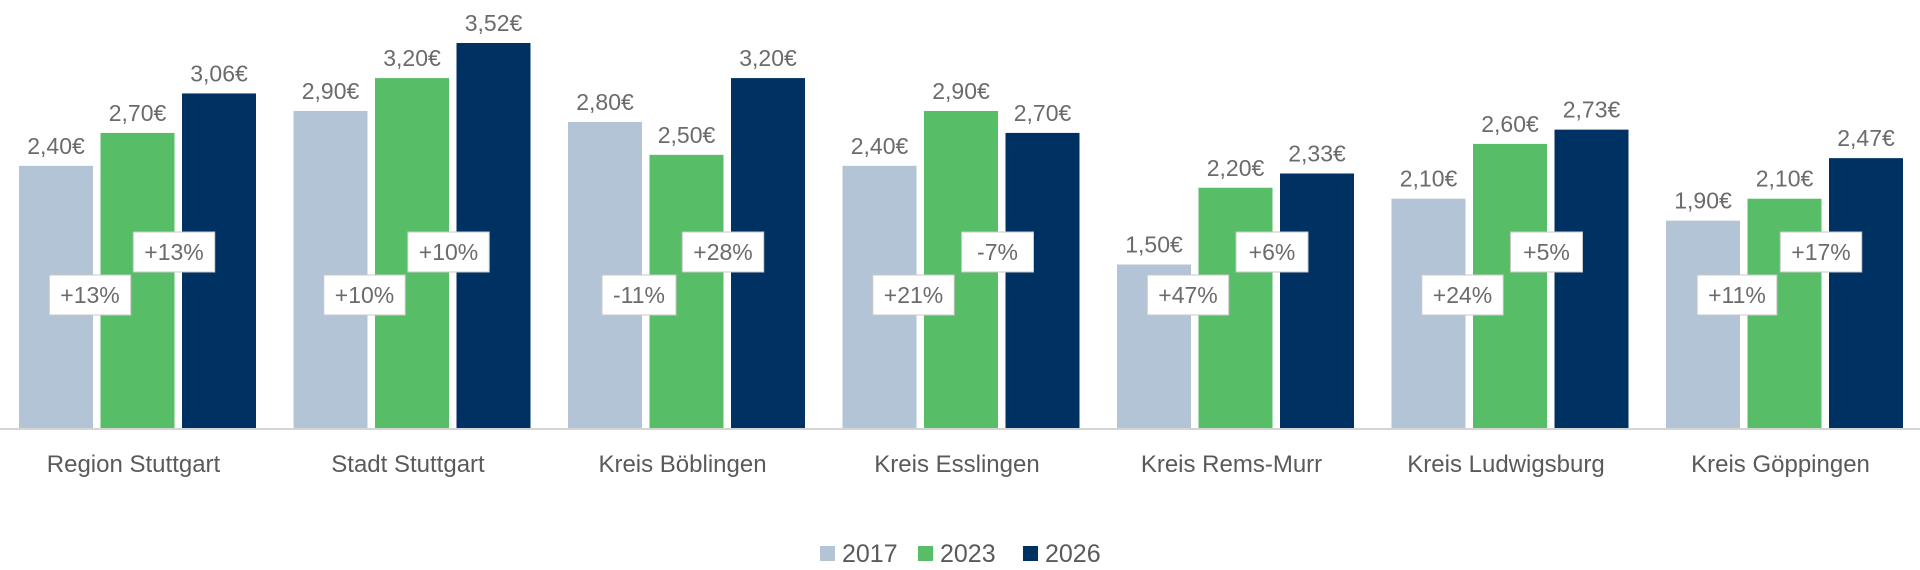  What do you see at coordinates (605, 102) in the screenshot?
I see `value-label-2017-2: 2,80€` at bounding box center [605, 102].